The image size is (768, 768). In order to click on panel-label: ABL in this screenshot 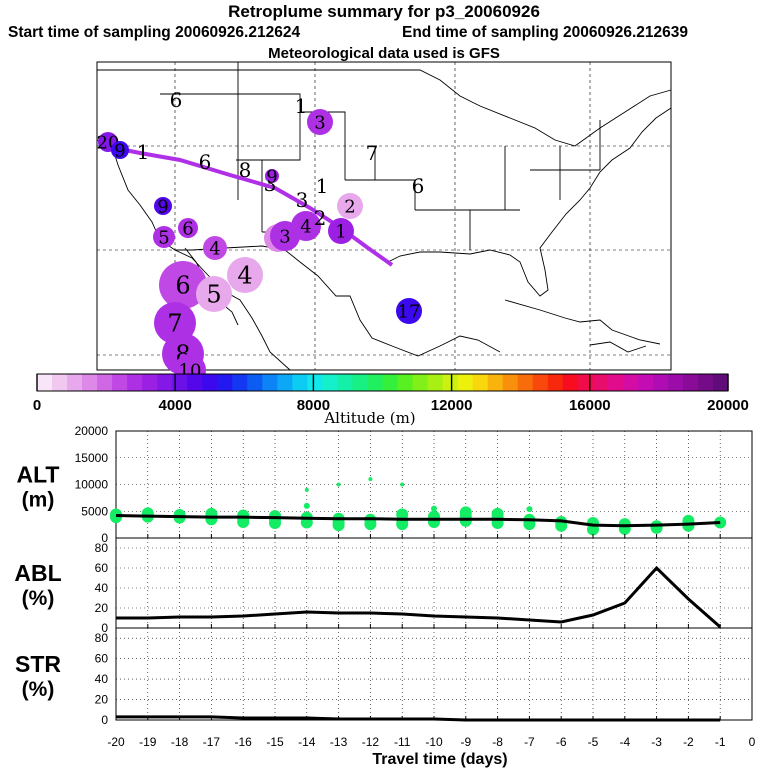, I will do `click(37, 573)`.